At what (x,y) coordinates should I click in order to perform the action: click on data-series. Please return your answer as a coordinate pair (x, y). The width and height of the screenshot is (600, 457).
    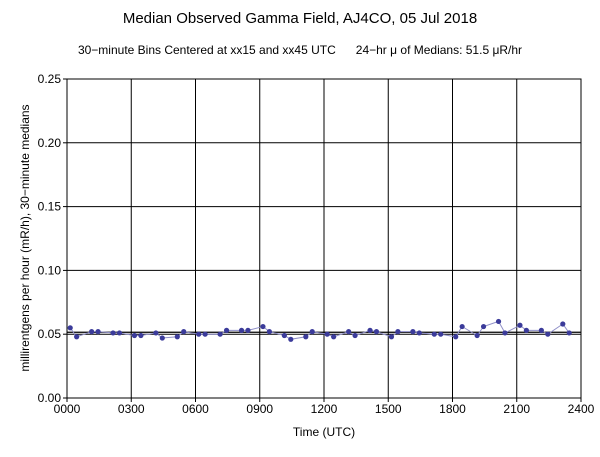
    Looking at the image, I should click on (319, 330).